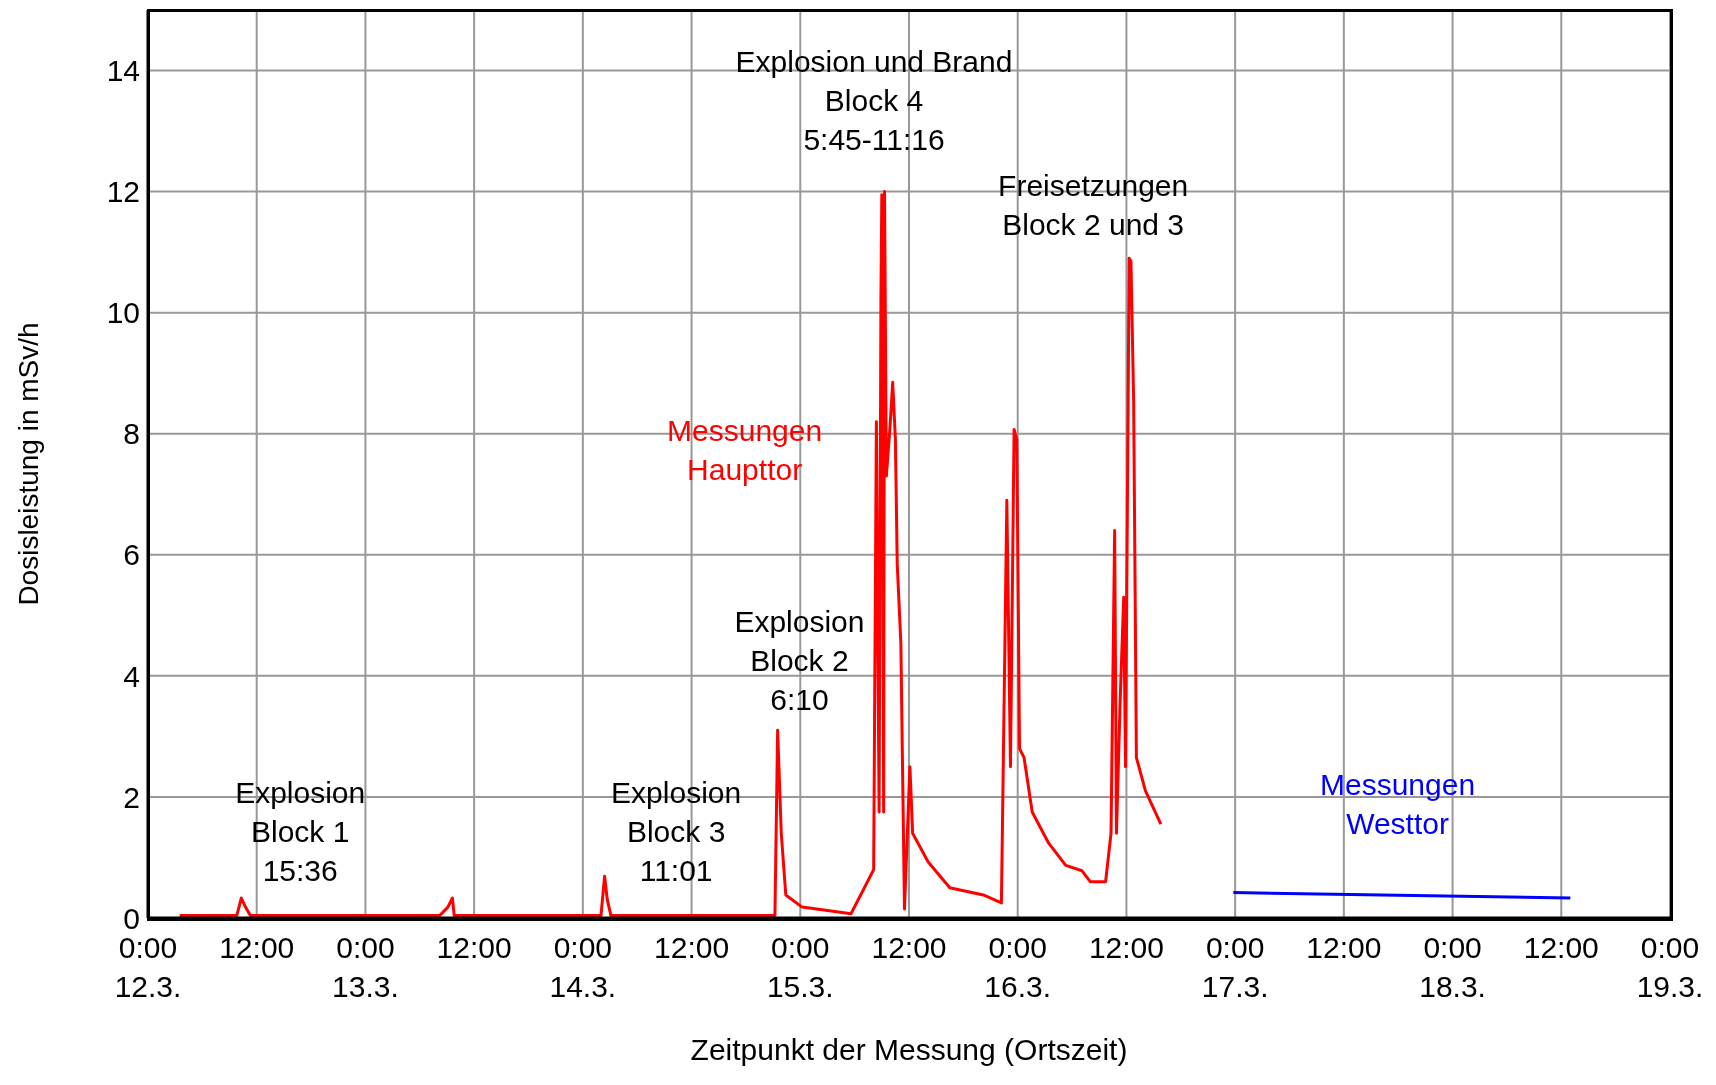  Describe the element at coordinates (365, 966) in the screenshot. I see `x-tick-label: 0:00 13.3.` at that location.